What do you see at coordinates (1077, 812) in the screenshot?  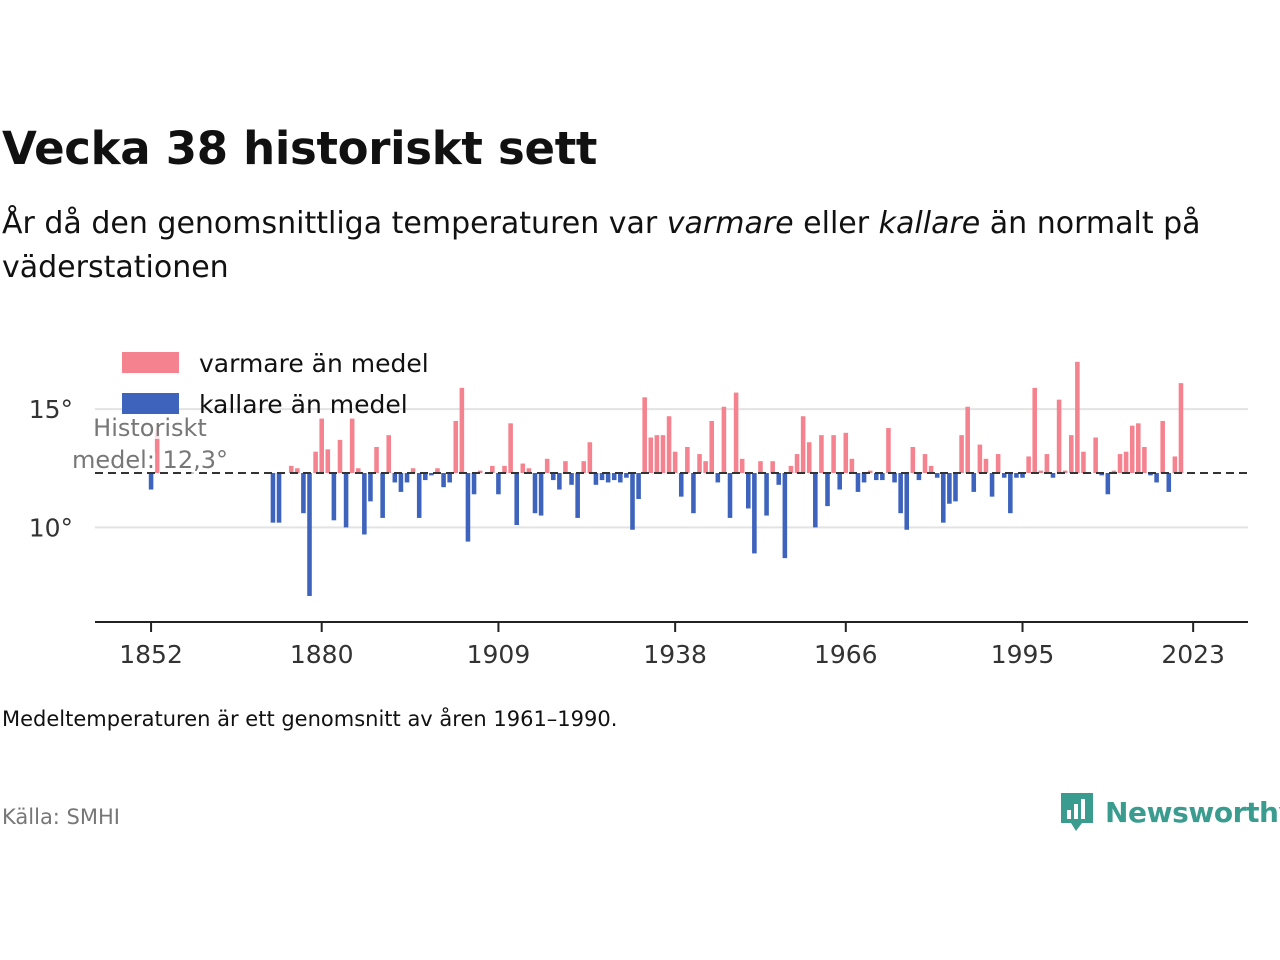 I see `newsworthy-icon` at bounding box center [1077, 812].